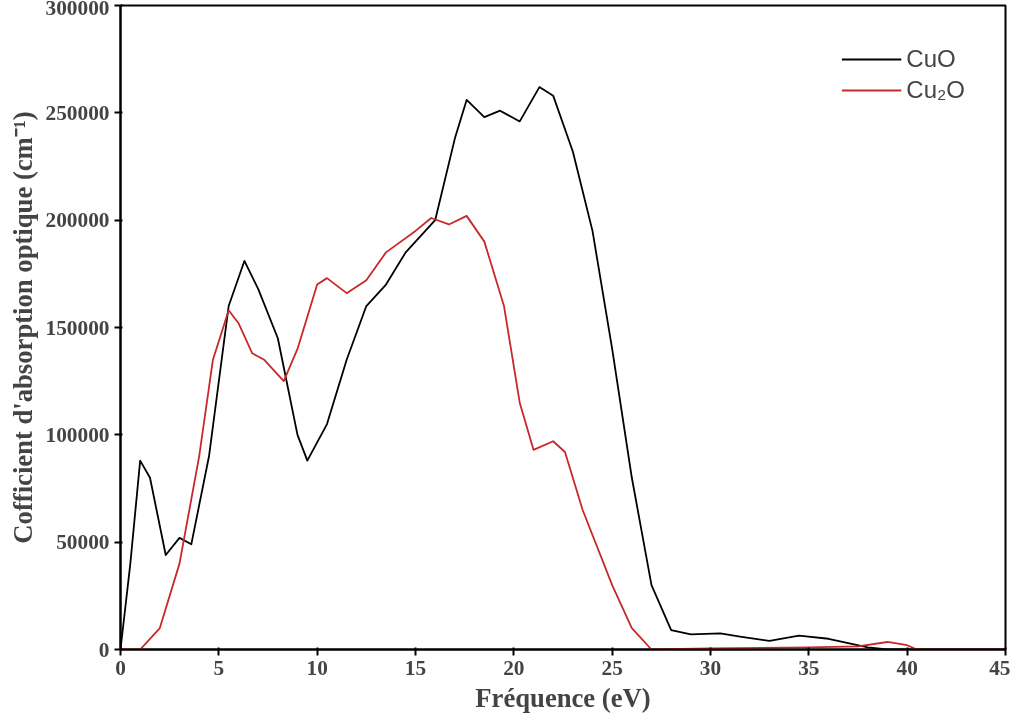  I want to click on y-tick-label: 250000, so click(77, 112).